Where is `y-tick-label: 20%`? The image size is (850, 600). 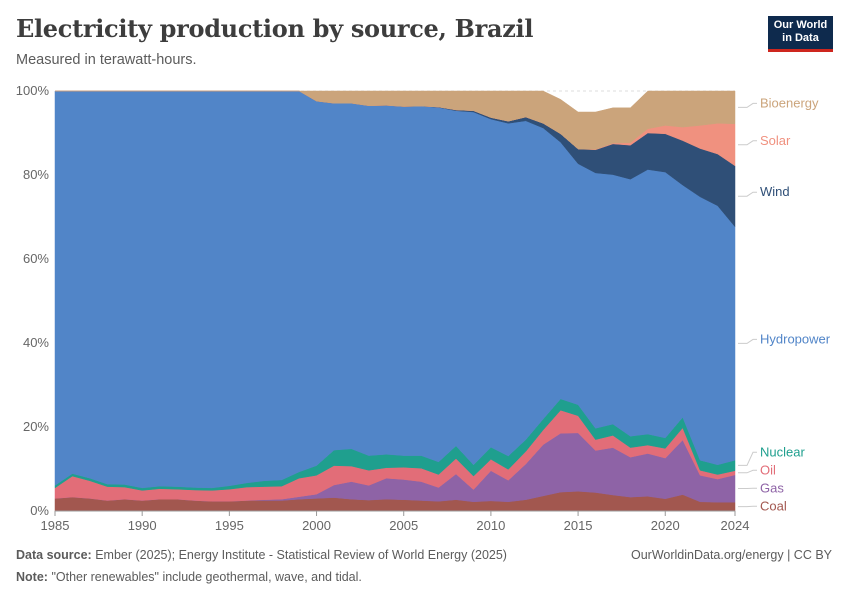
y-tick-label: 20% is located at coordinates (36, 426).